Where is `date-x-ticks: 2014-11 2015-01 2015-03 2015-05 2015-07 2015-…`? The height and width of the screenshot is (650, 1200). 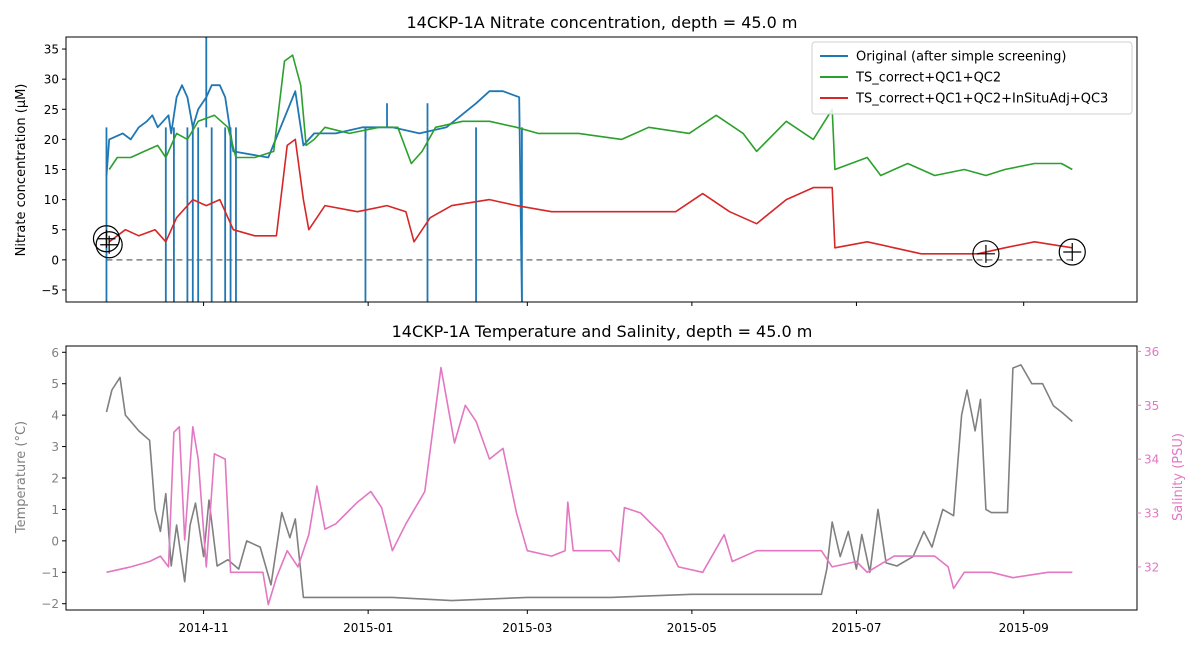
date-x-ticks: 2014-11 2015-01 2015-03 2015-05 2015-07 2015-… is located at coordinates (614, 622).